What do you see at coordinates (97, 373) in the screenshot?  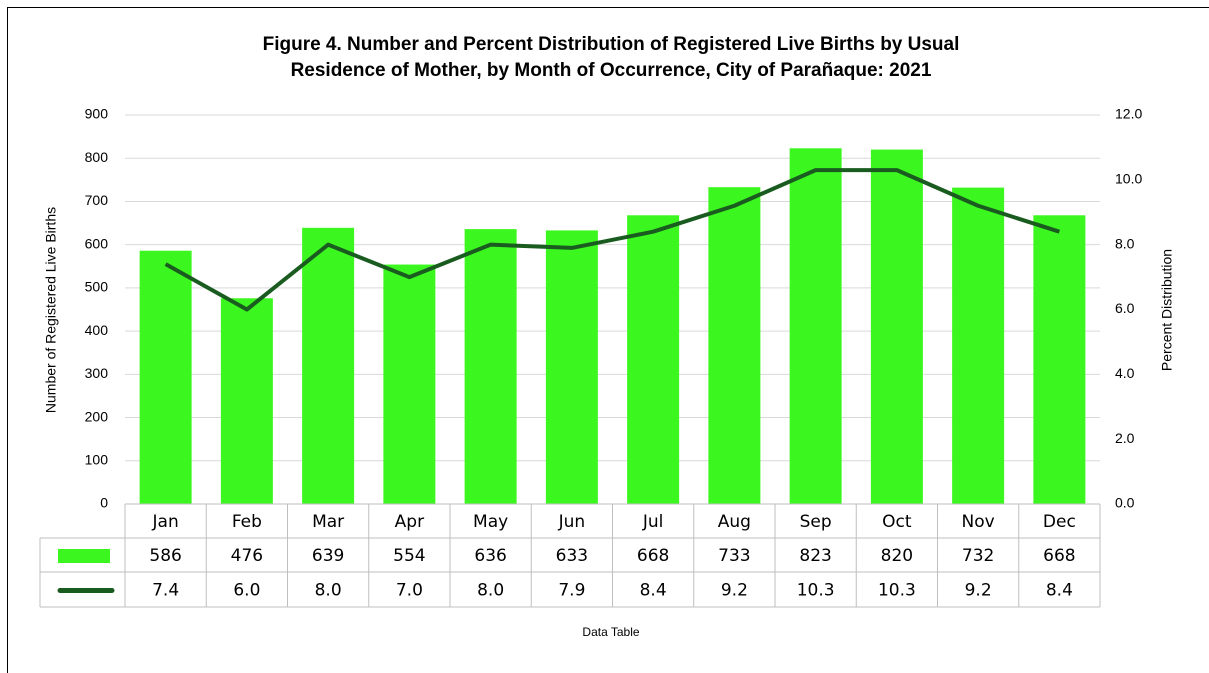 I see `y-tick-label: 300` at bounding box center [97, 373].